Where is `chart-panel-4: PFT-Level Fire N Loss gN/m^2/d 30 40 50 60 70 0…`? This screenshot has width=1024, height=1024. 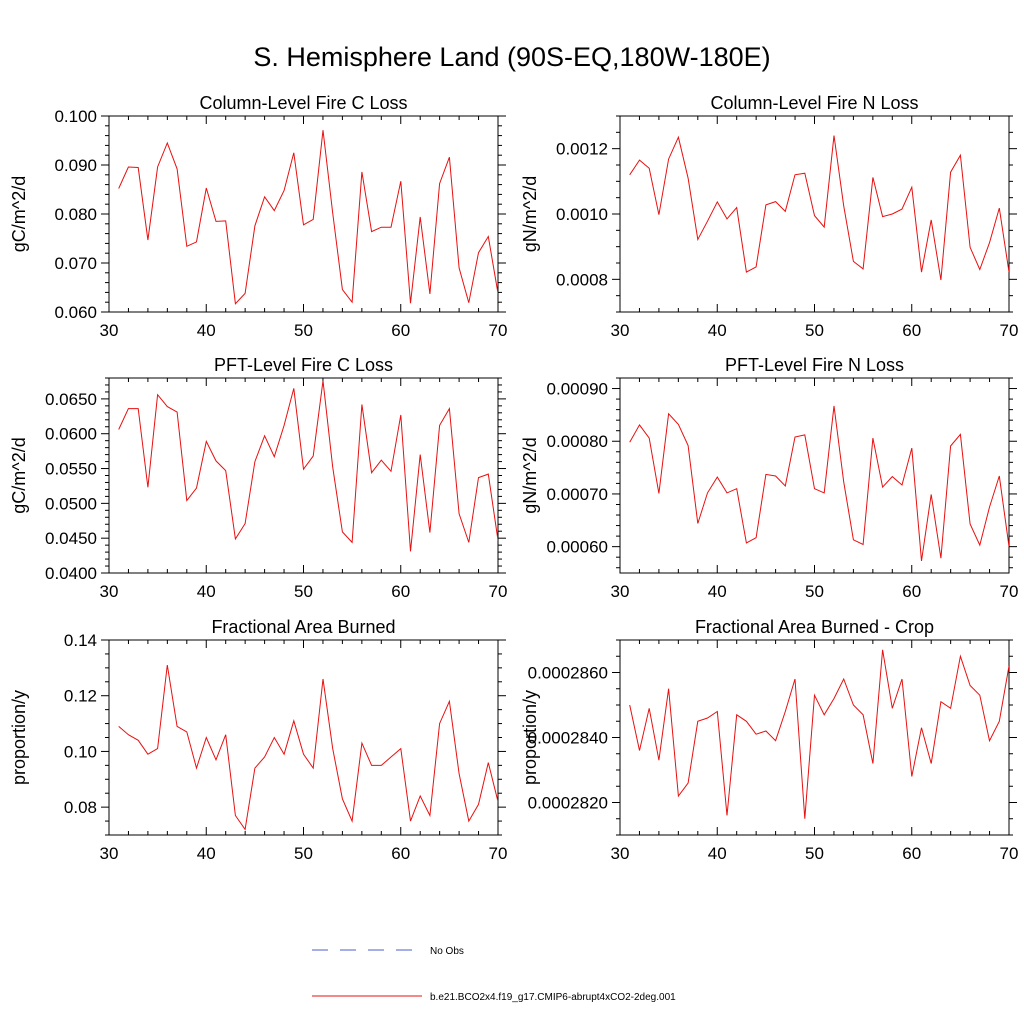 chart-panel-4: PFT-Level Fire N Loss gN/m^2/d 30 40 50 60 70 0… is located at coordinates (769, 478).